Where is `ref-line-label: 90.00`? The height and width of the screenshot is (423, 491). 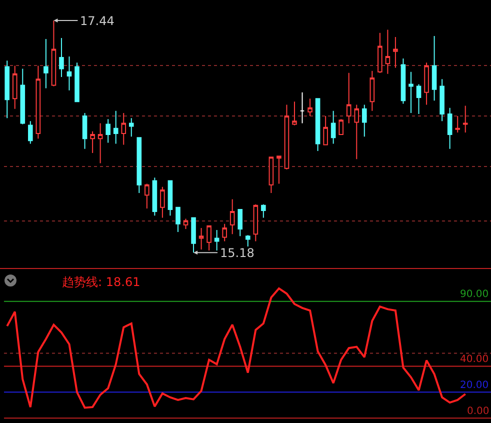
ref-line-label: 90.00 is located at coordinates (474, 294).